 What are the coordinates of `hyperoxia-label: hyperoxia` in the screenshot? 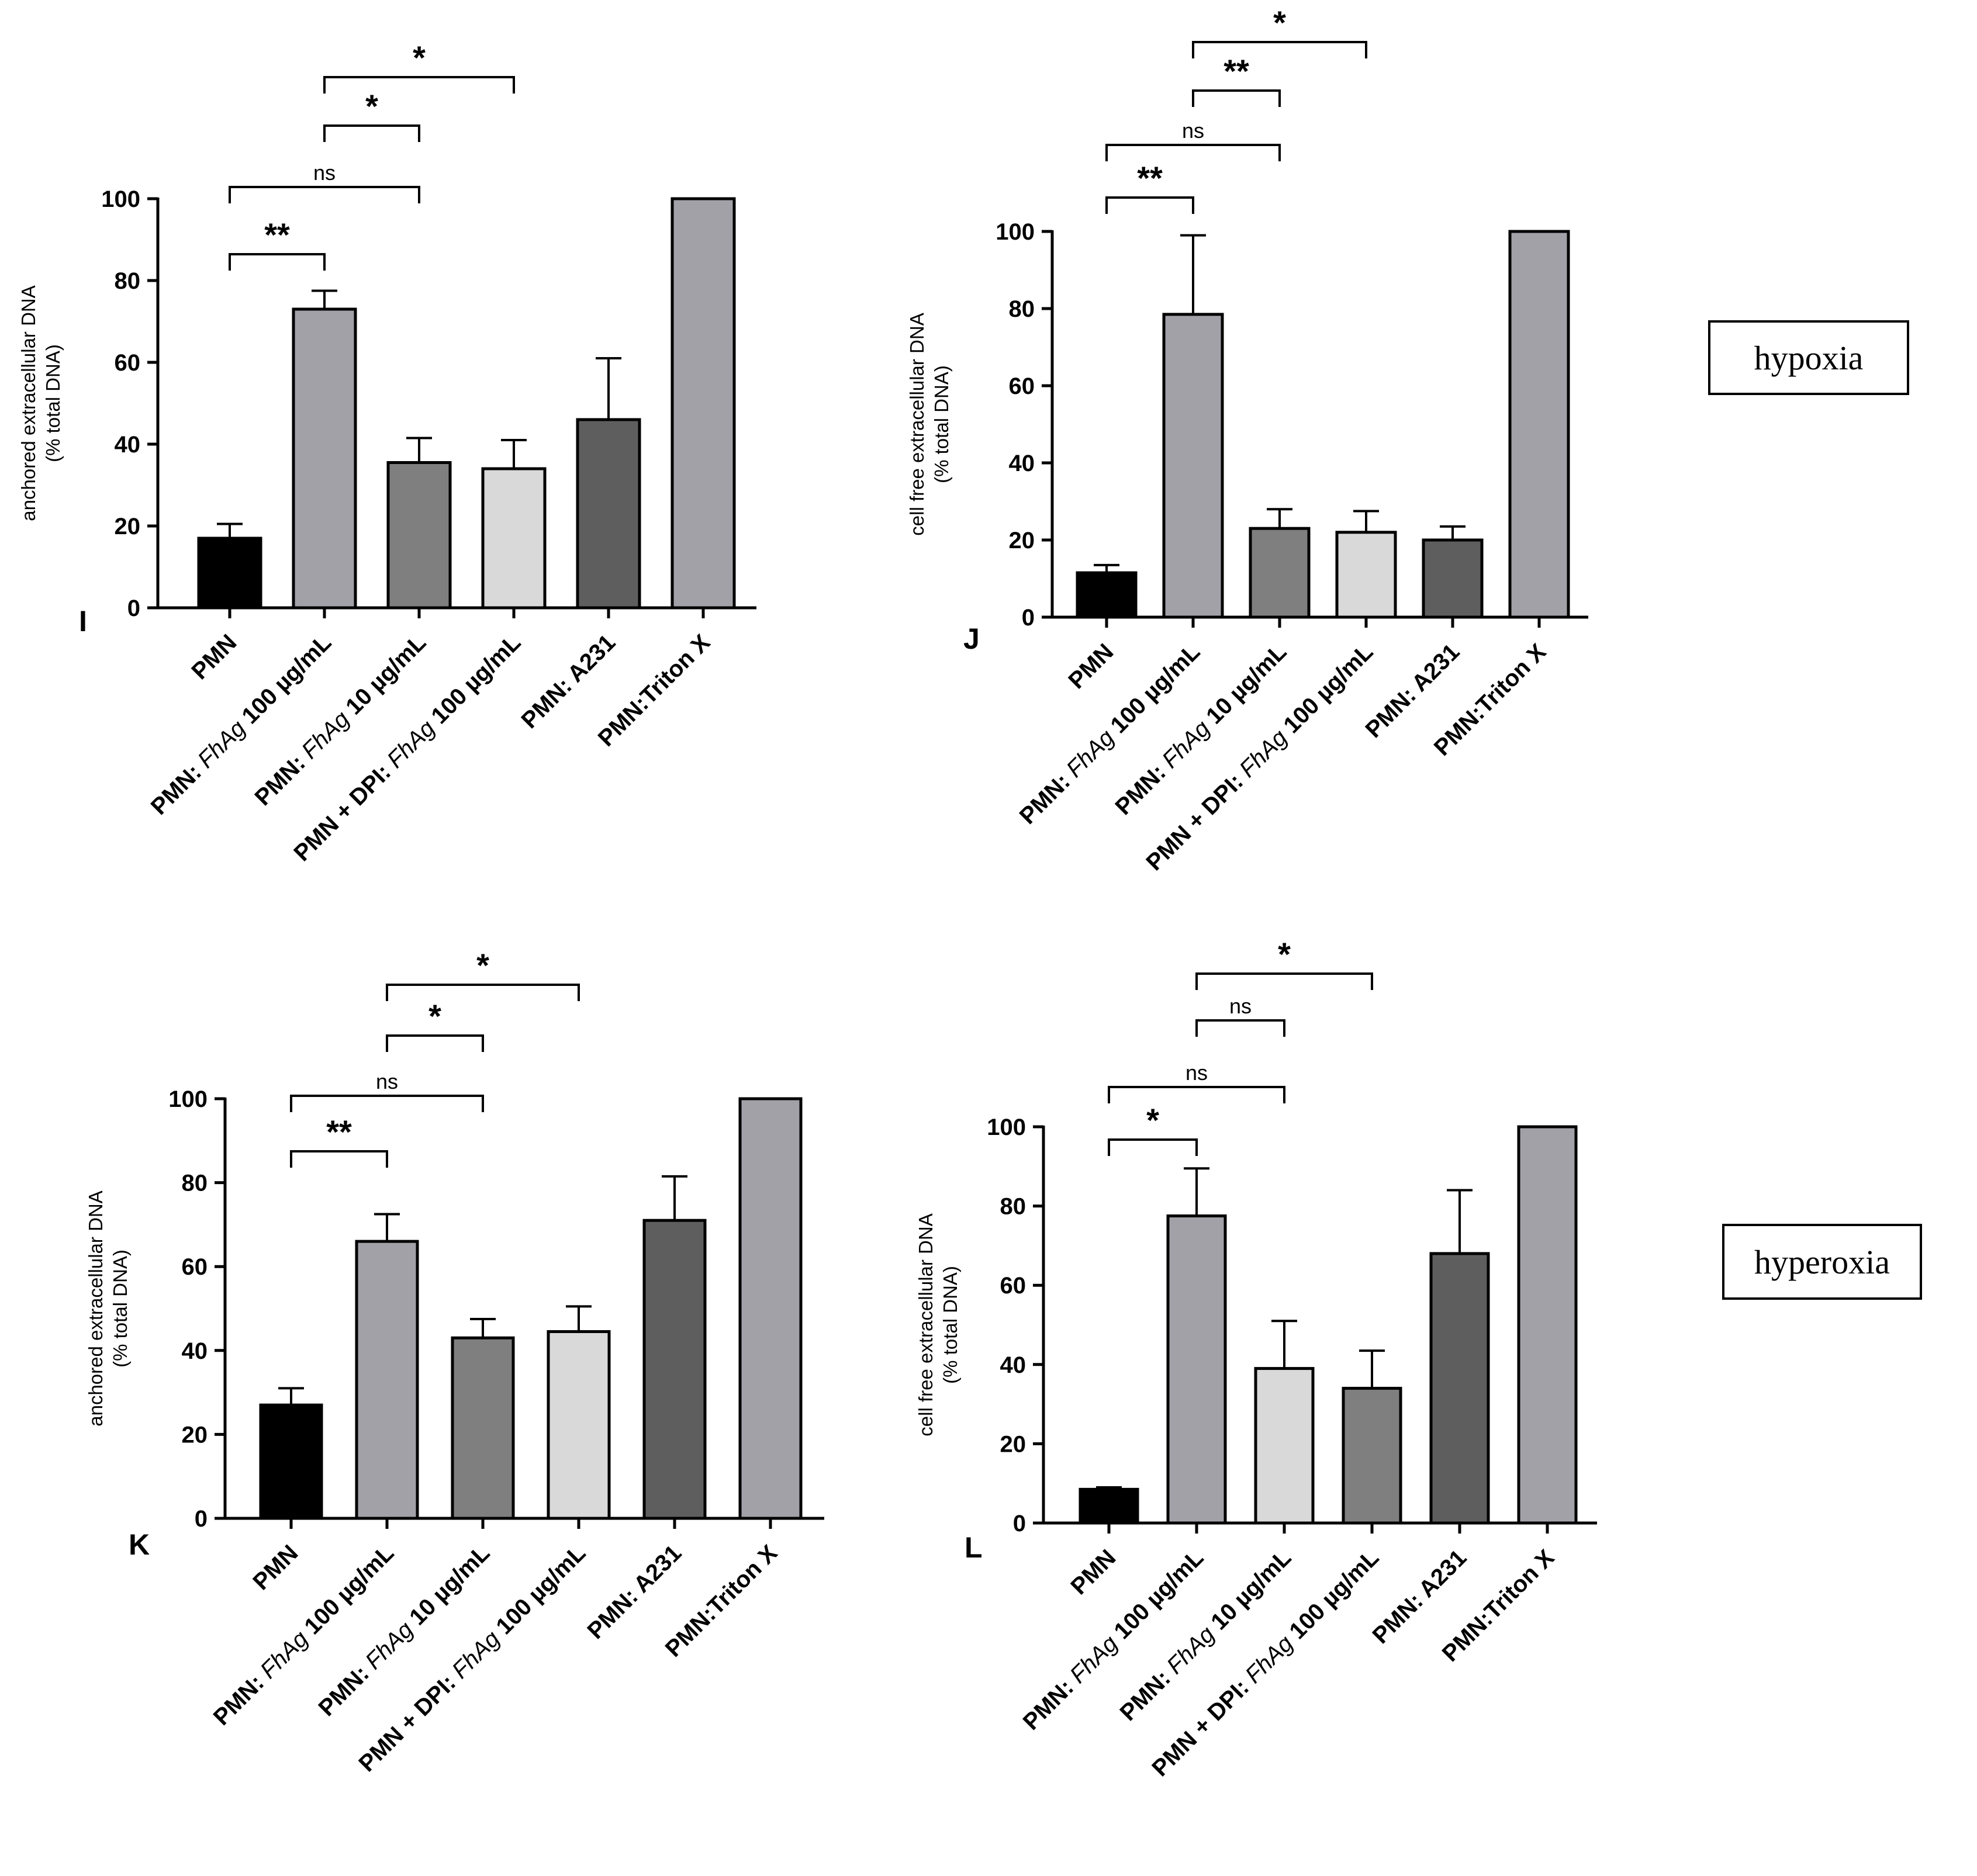 It's located at (1822, 1262).